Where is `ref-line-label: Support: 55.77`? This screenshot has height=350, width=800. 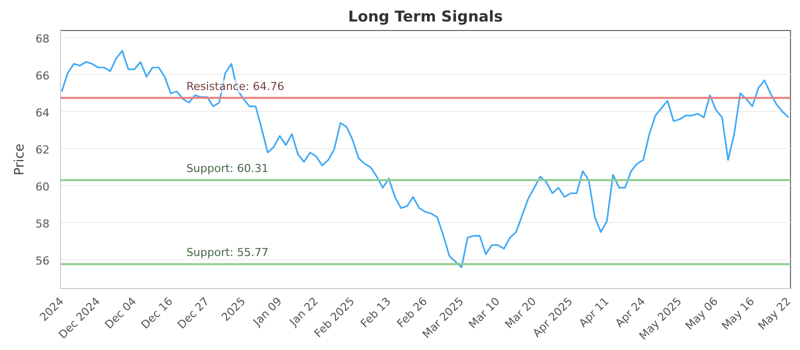 ref-line-label: Support: 55.77 is located at coordinates (227, 253).